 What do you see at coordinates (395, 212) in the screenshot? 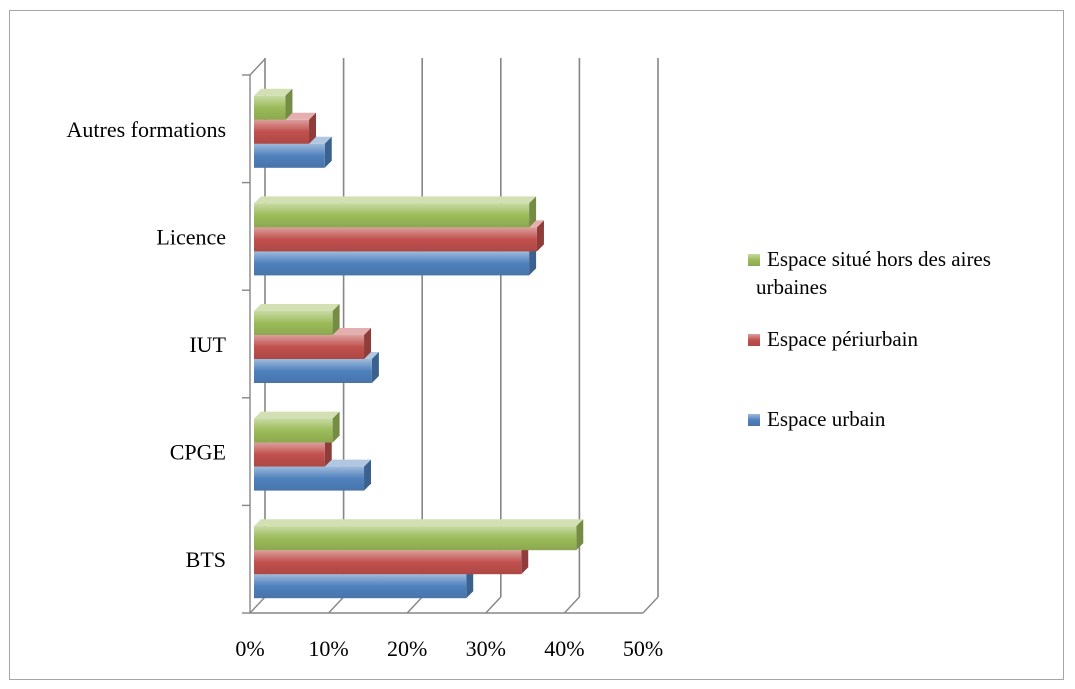
I see `bar-espace-situ-hors-des-aires-urbaines-licence` at bounding box center [395, 212].